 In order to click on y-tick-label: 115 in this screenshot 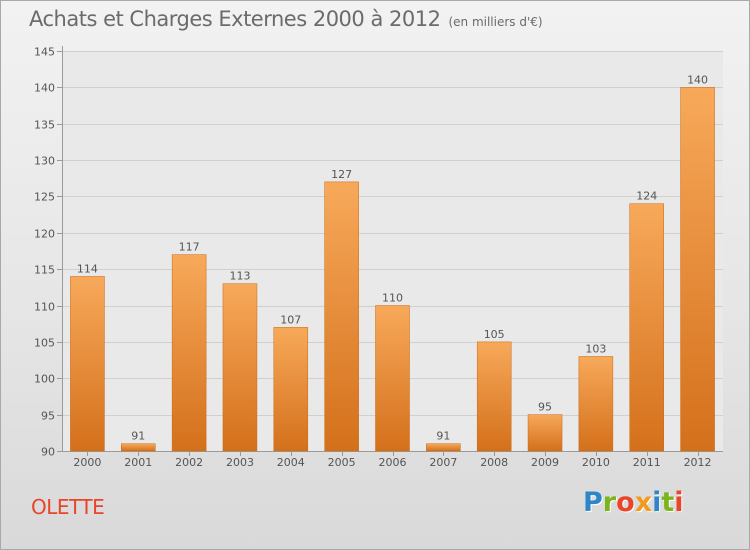, I will do `click(44, 270)`.